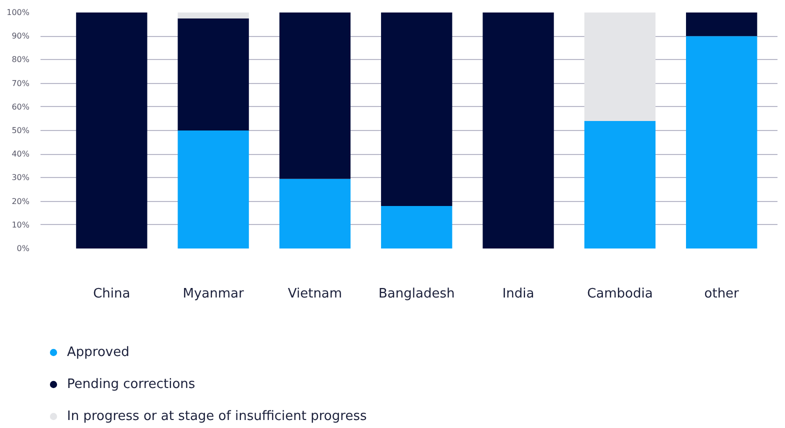  I want to click on x-tick-label: China, so click(111, 294).